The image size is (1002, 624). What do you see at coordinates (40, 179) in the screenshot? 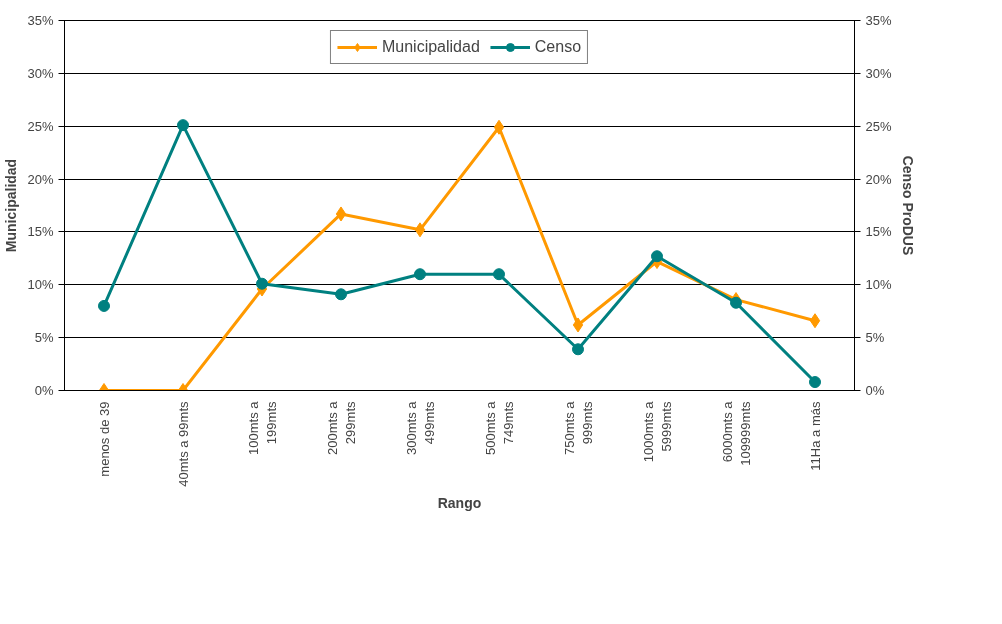
I see `y-tick-label: 20%` at bounding box center [40, 179].